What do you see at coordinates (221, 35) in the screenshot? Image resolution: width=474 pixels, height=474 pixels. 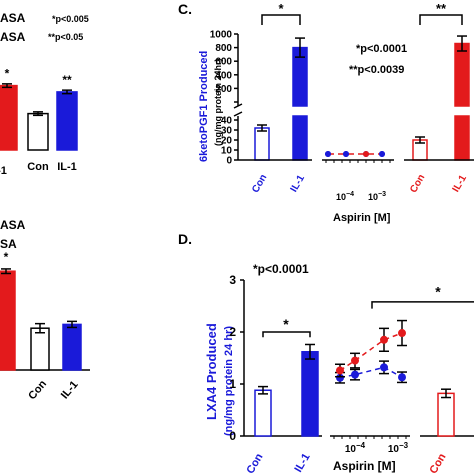 I see `y-tick-label: 1000` at bounding box center [221, 35].